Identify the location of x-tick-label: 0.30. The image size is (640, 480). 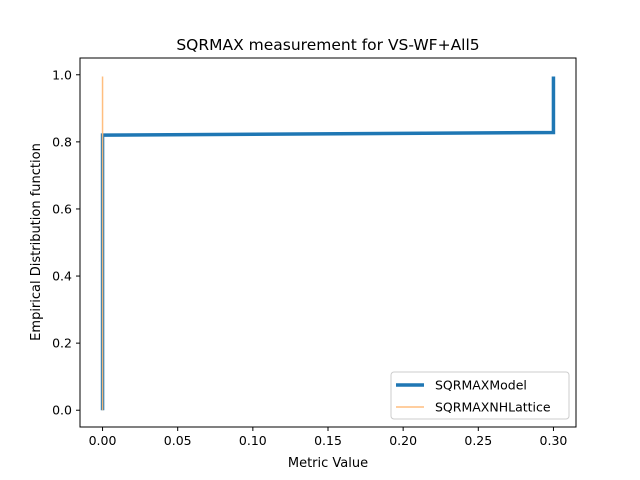
(554, 440).